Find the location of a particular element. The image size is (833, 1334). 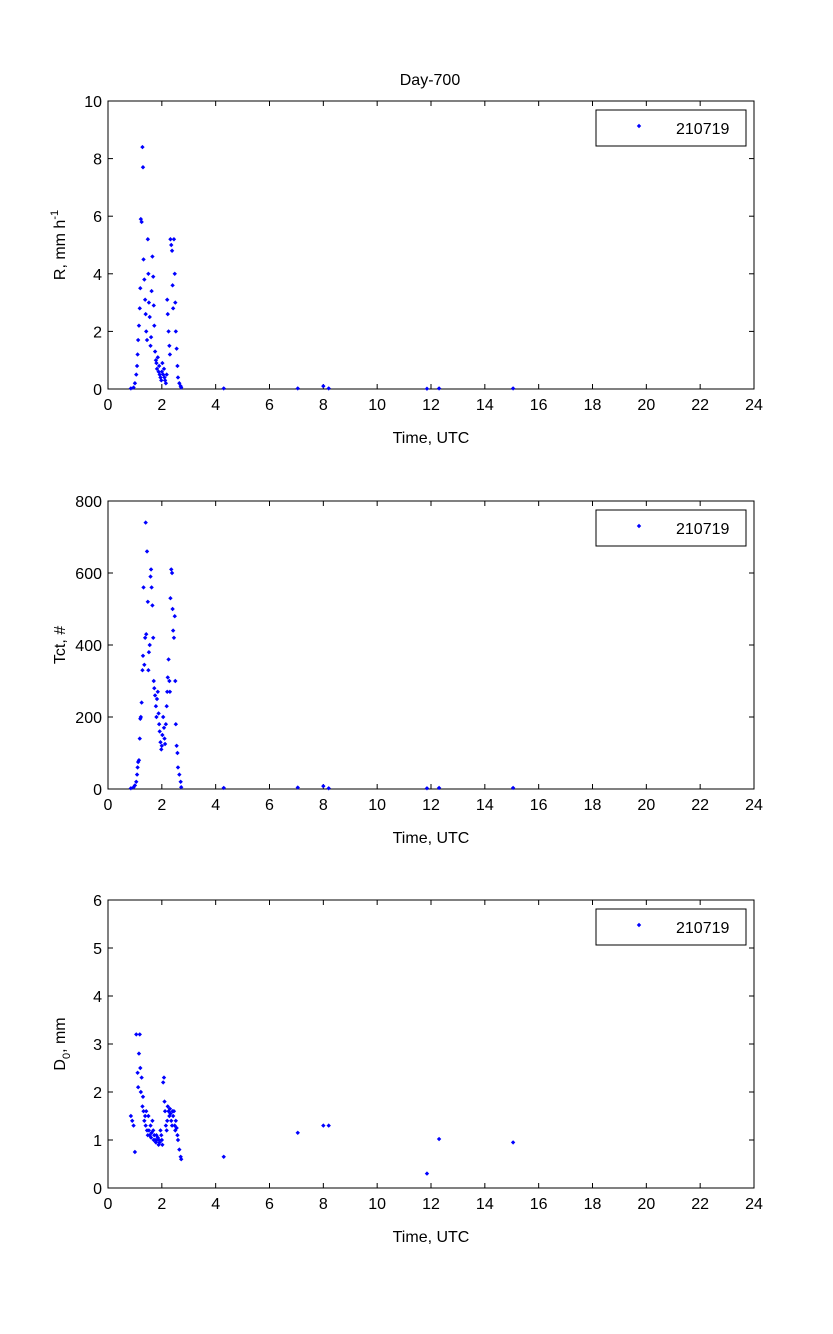

y-tick-label: 800 is located at coordinates (88, 502).